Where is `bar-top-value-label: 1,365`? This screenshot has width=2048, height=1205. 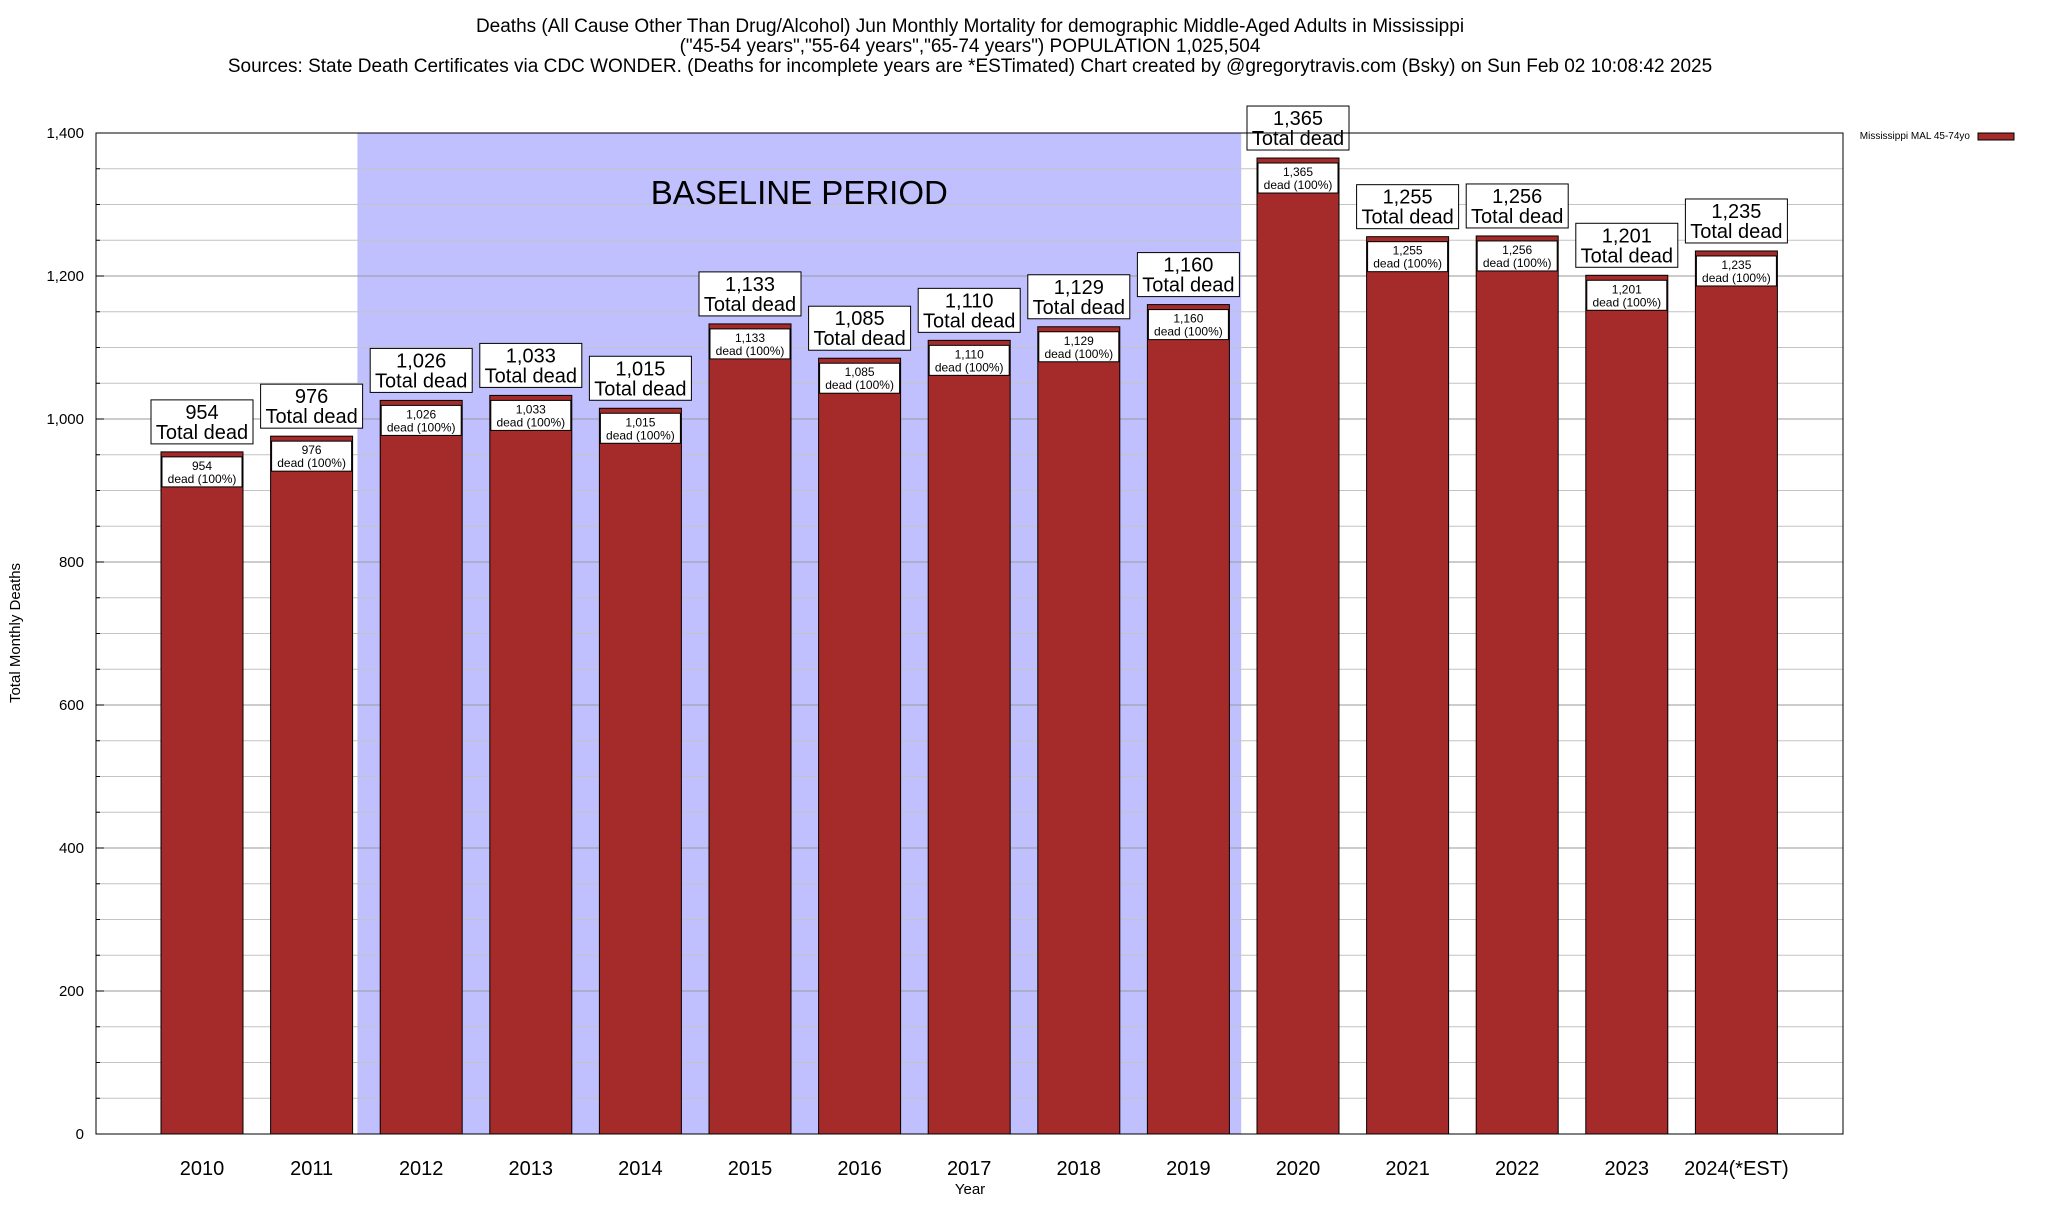 bar-top-value-label: 1,365 is located at coordinates (1298, 119).